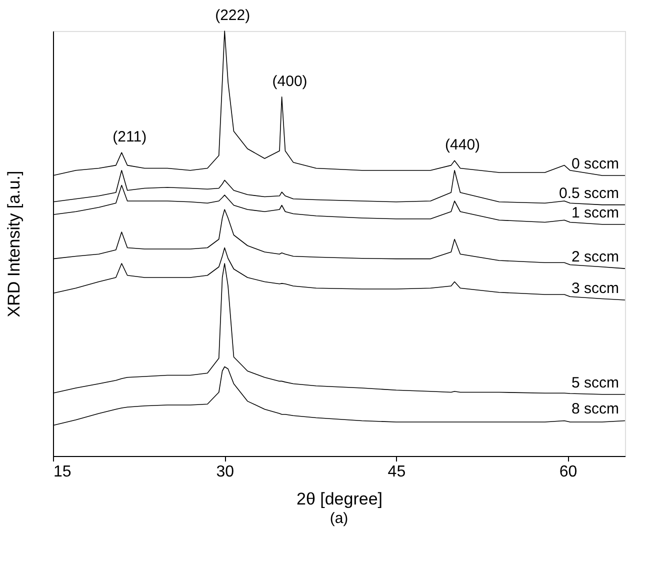  Describe the element at coordinates (462, 145) in the screenshot. I see `annotation: (440)` at that location.